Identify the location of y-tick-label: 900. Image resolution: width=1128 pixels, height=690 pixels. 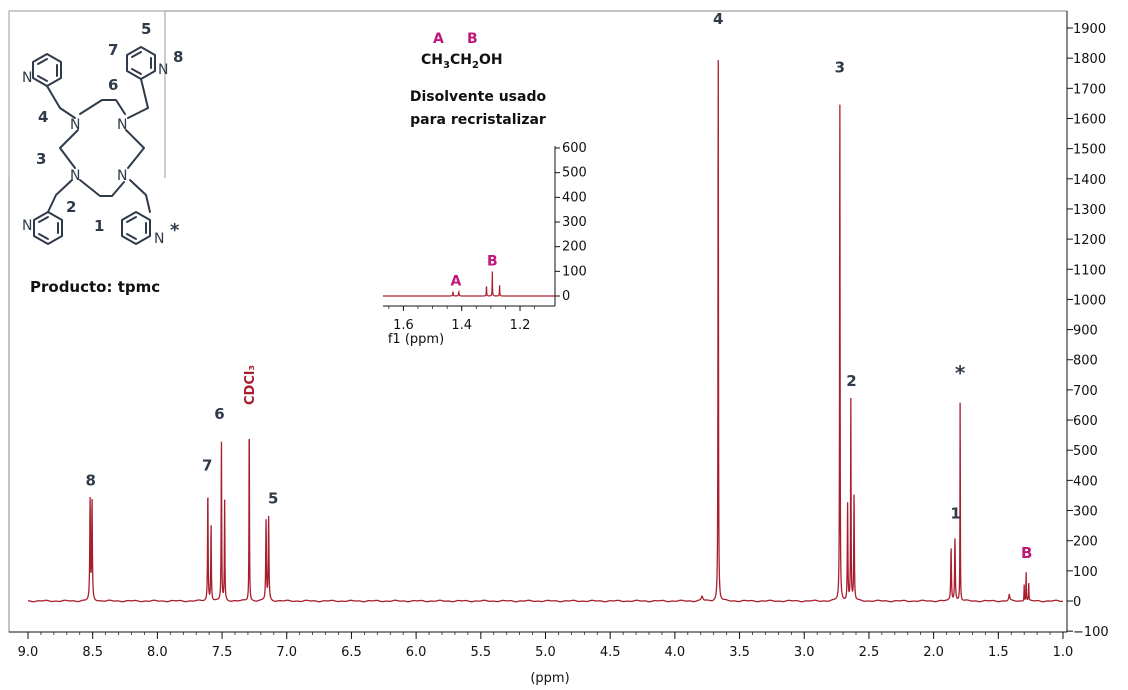
(1085, 331).